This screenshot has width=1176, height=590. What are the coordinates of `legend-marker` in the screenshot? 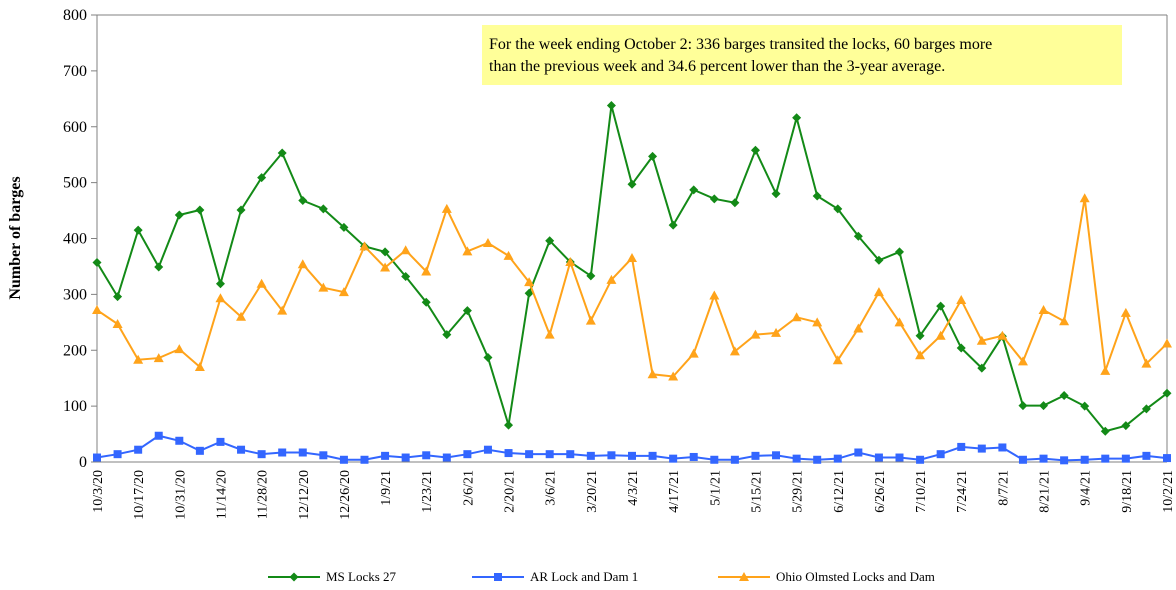 It's located at (294, 577).